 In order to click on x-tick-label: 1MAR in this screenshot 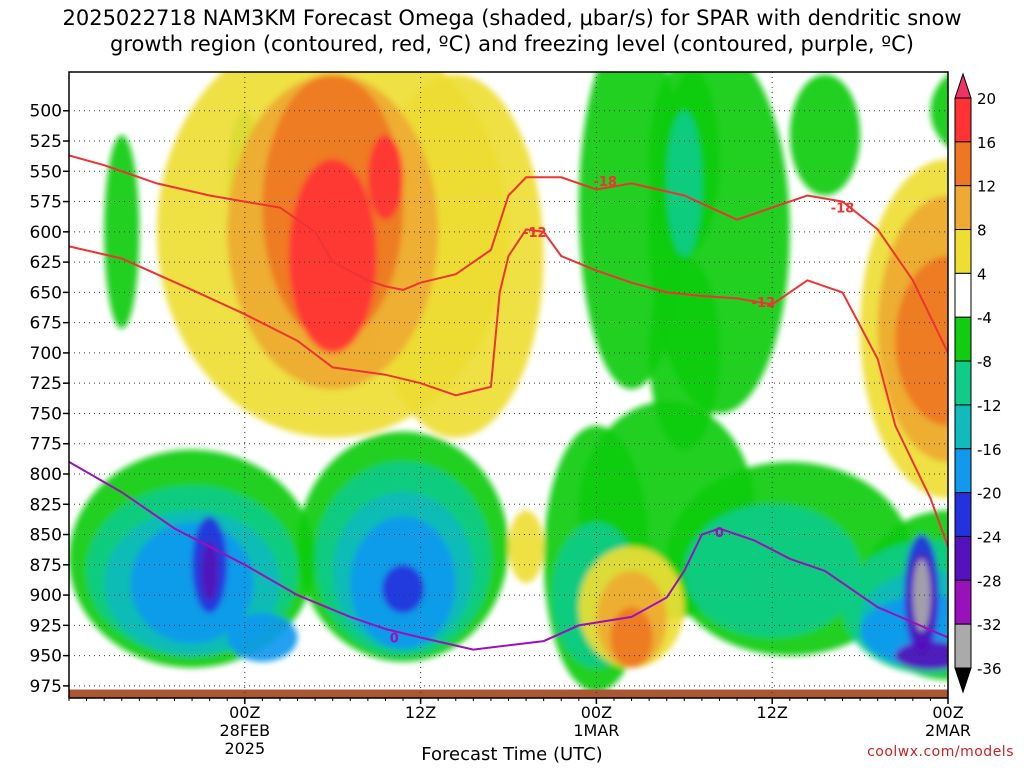, I will do `click(596, 730)`.